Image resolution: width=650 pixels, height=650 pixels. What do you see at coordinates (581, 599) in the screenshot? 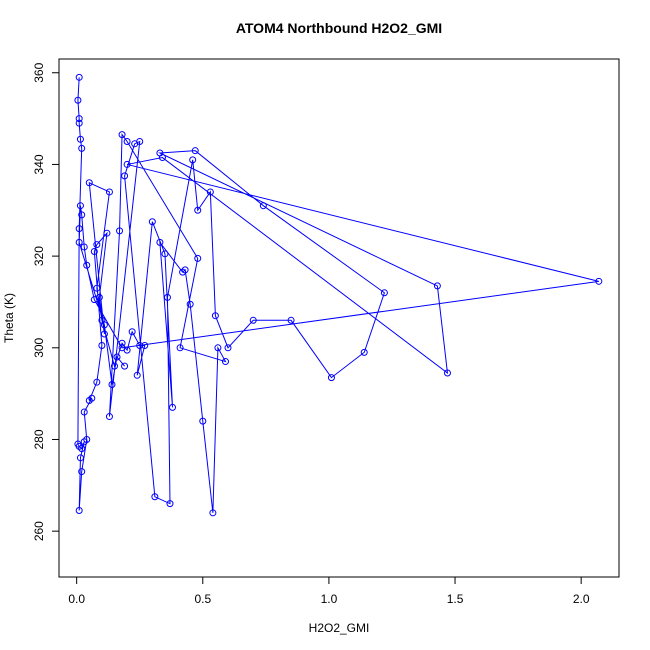
I see `x-tick-label: 2.0` at bounding box center [581, 599].